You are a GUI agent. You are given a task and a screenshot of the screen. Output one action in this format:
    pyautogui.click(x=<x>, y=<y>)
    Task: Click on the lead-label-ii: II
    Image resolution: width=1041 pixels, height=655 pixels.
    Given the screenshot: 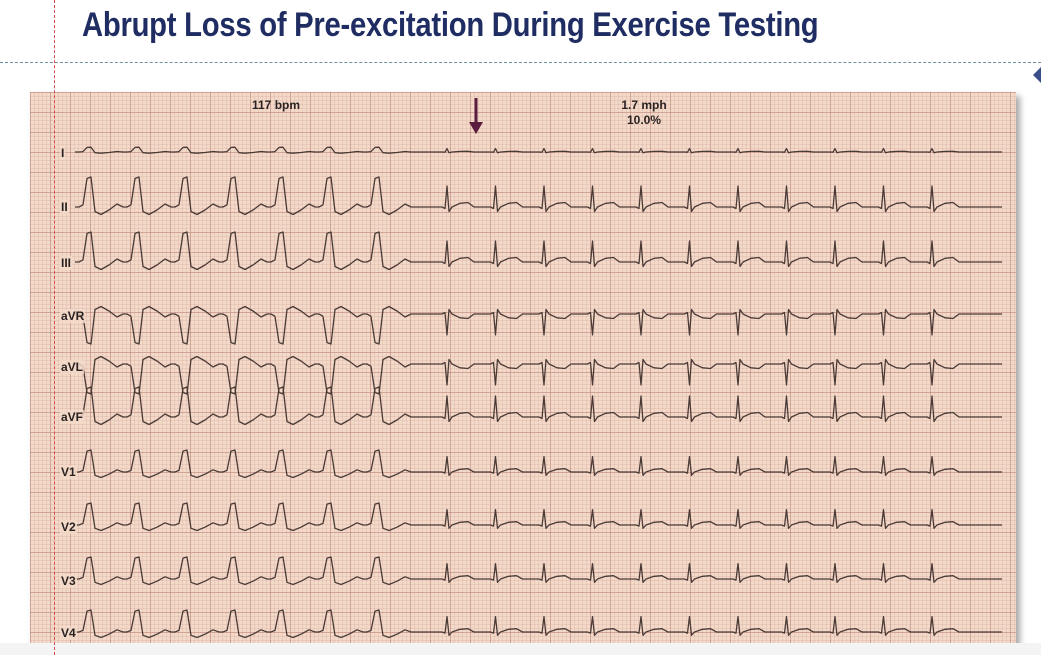 What is the action you would take?
    pyautogui.click(x=64, y=207)
    